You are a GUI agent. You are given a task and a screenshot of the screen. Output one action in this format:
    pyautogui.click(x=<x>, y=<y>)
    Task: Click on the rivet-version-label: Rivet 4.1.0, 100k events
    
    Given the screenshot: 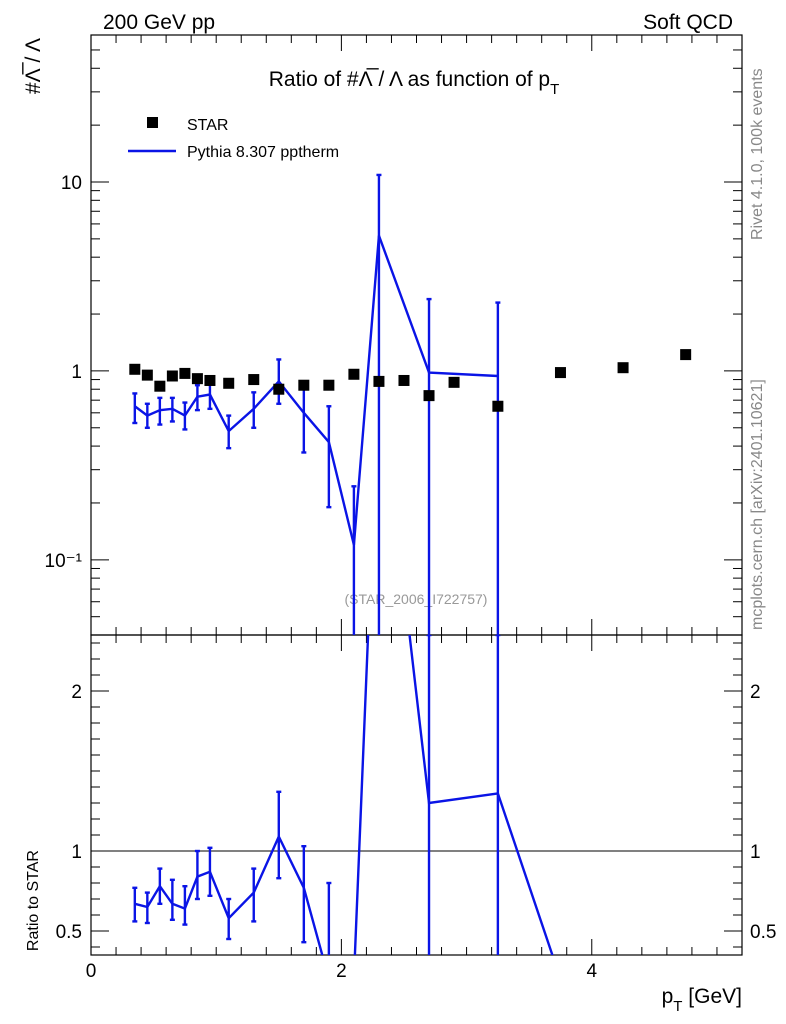 What is the action you would take?
    pyautogui.click(x=757, y=154)
    